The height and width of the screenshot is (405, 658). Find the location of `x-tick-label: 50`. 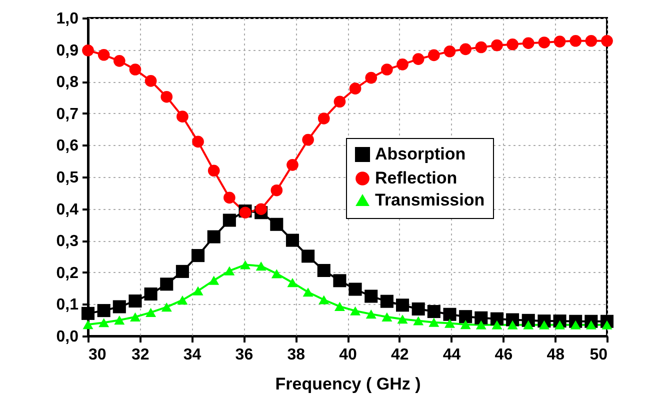

x-tick-label: 50 is located at coordinates (599, 355).